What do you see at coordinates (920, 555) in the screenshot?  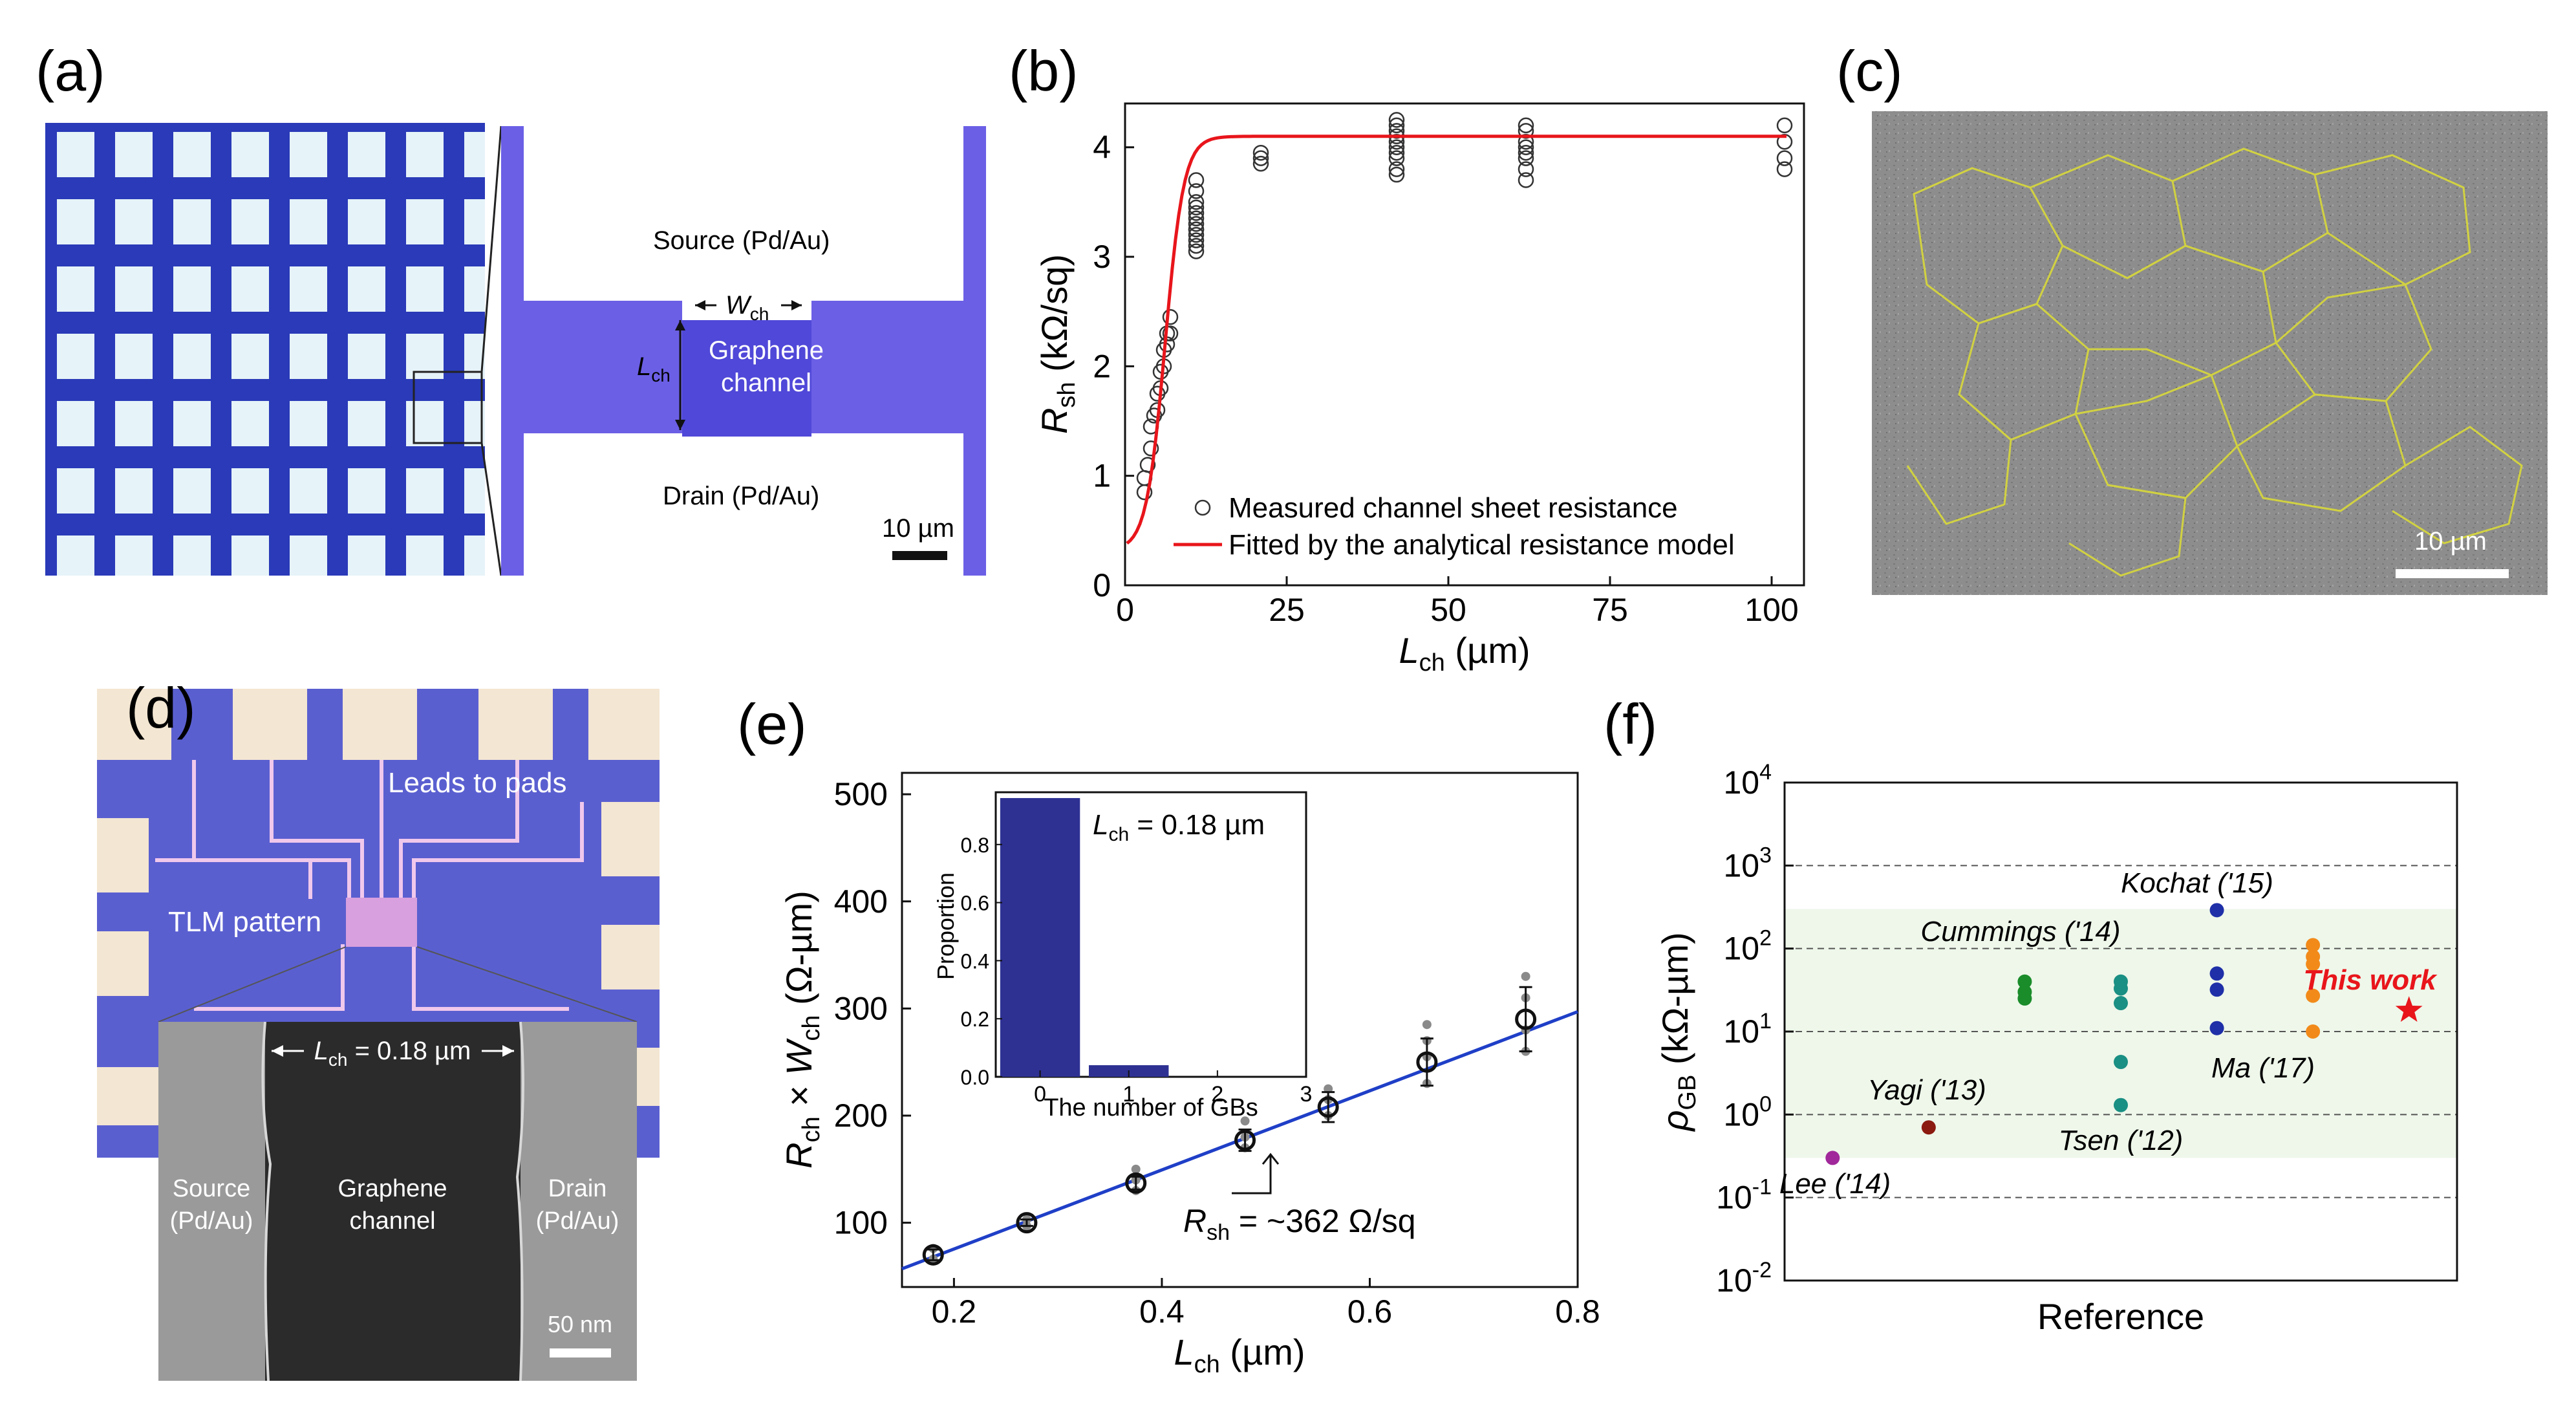 I see `scale-bar-a` at bounding box center [920, 555].